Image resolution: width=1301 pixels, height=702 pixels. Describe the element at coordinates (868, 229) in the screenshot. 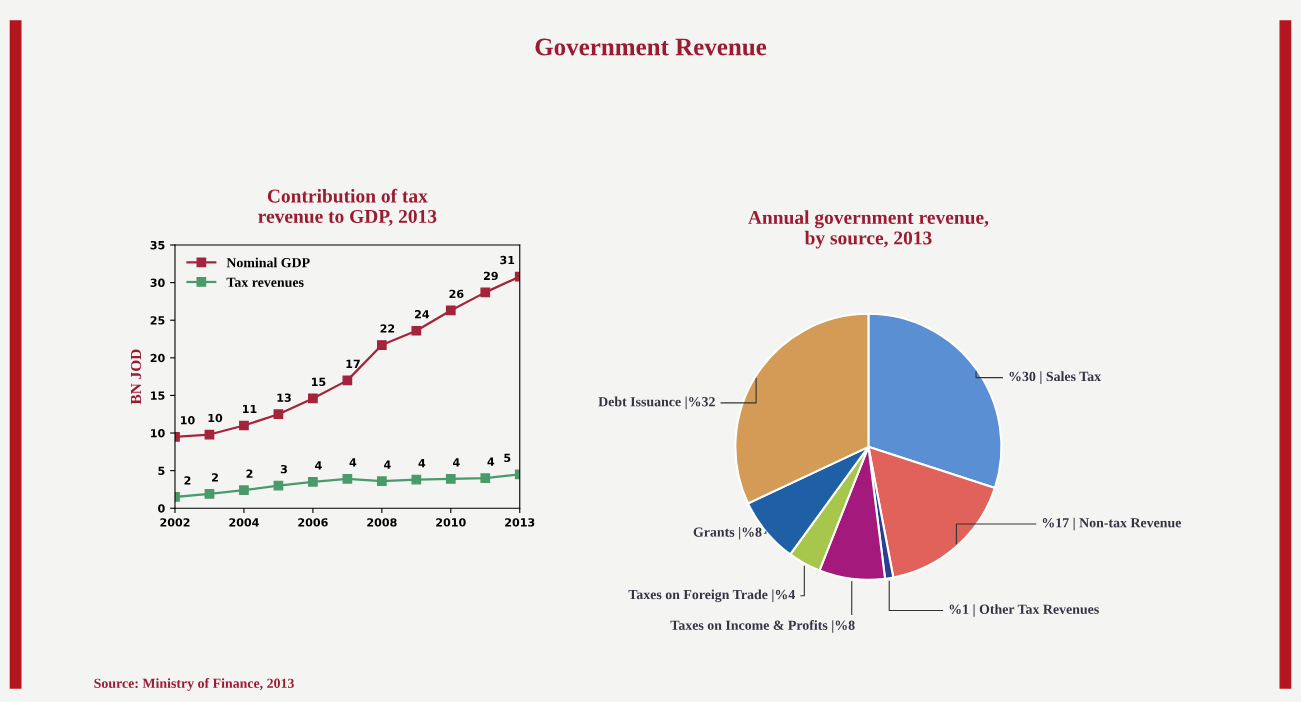

I see `chart-title: Annual government revenue, by source, 2013` at that location.